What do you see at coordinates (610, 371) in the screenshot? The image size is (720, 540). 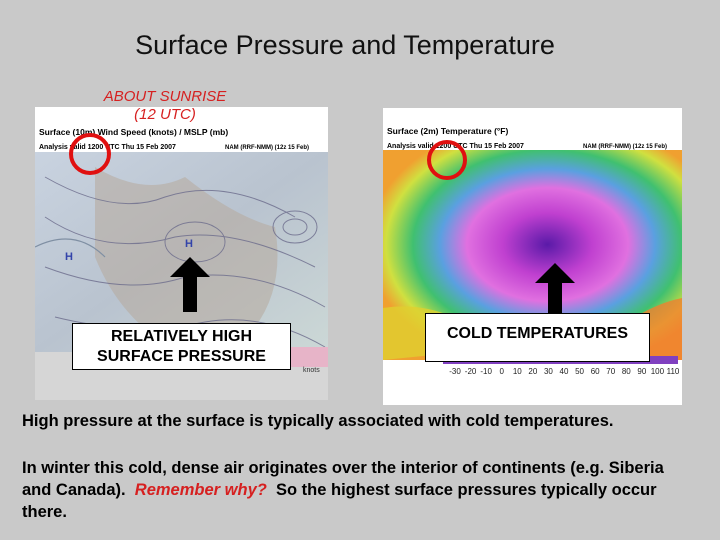 I see `colorbar-tick: 70` at bounding box center [610, 371].